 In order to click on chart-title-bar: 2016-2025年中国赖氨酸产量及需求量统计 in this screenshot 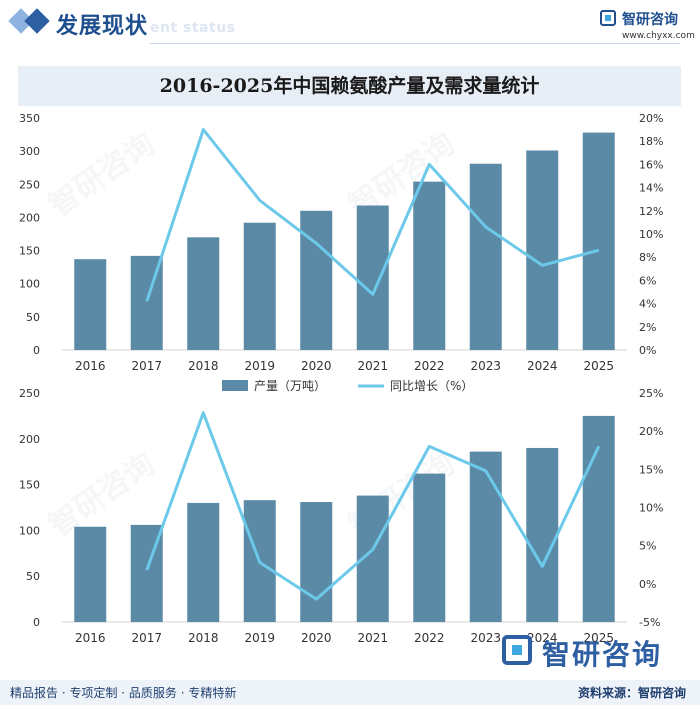, I will do `click(349, 86)`.